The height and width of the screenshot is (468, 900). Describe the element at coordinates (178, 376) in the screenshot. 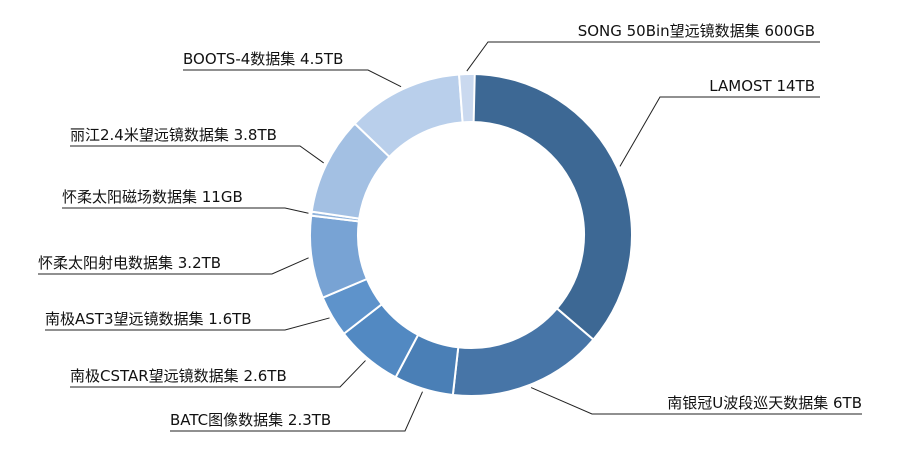

I see `slice-label: 南极CSTAR望远镜数据集 2.6TB` at that location.